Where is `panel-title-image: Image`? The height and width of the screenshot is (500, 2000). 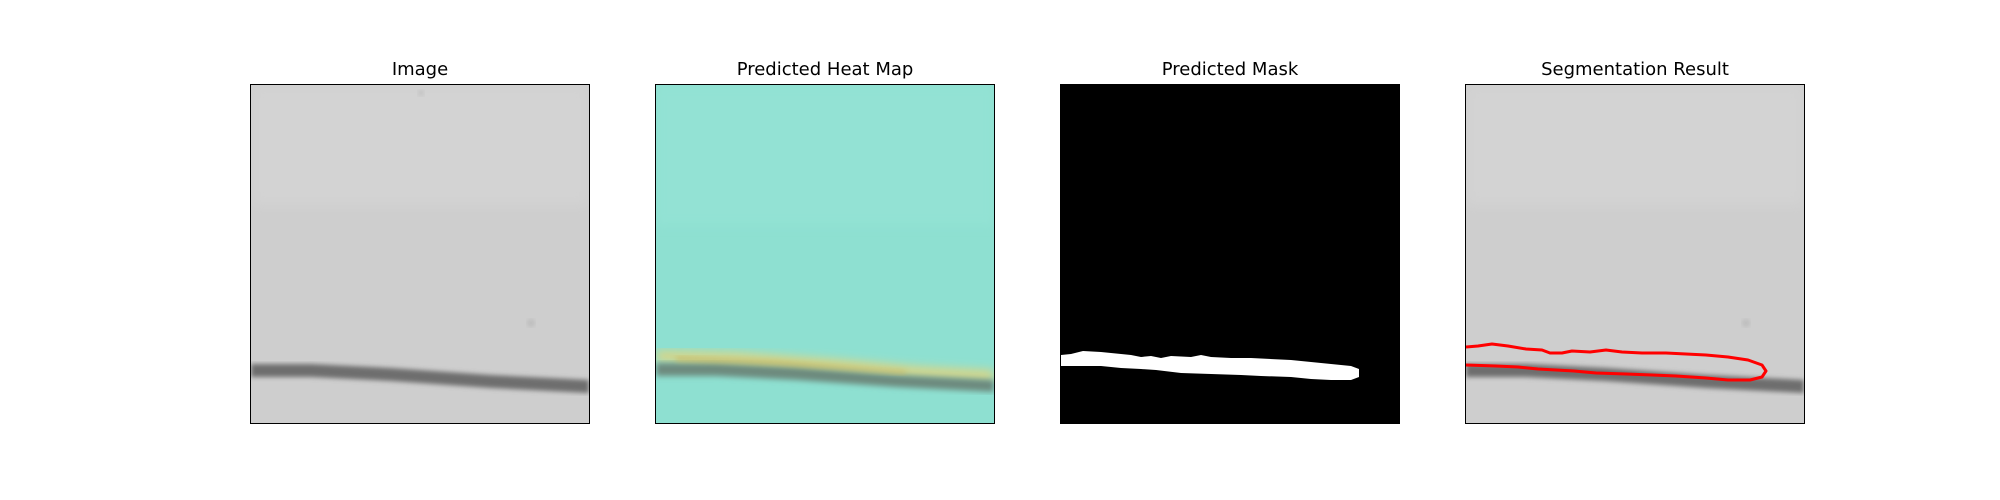
panel-title-image: Image is located at coordinates (420, 69).